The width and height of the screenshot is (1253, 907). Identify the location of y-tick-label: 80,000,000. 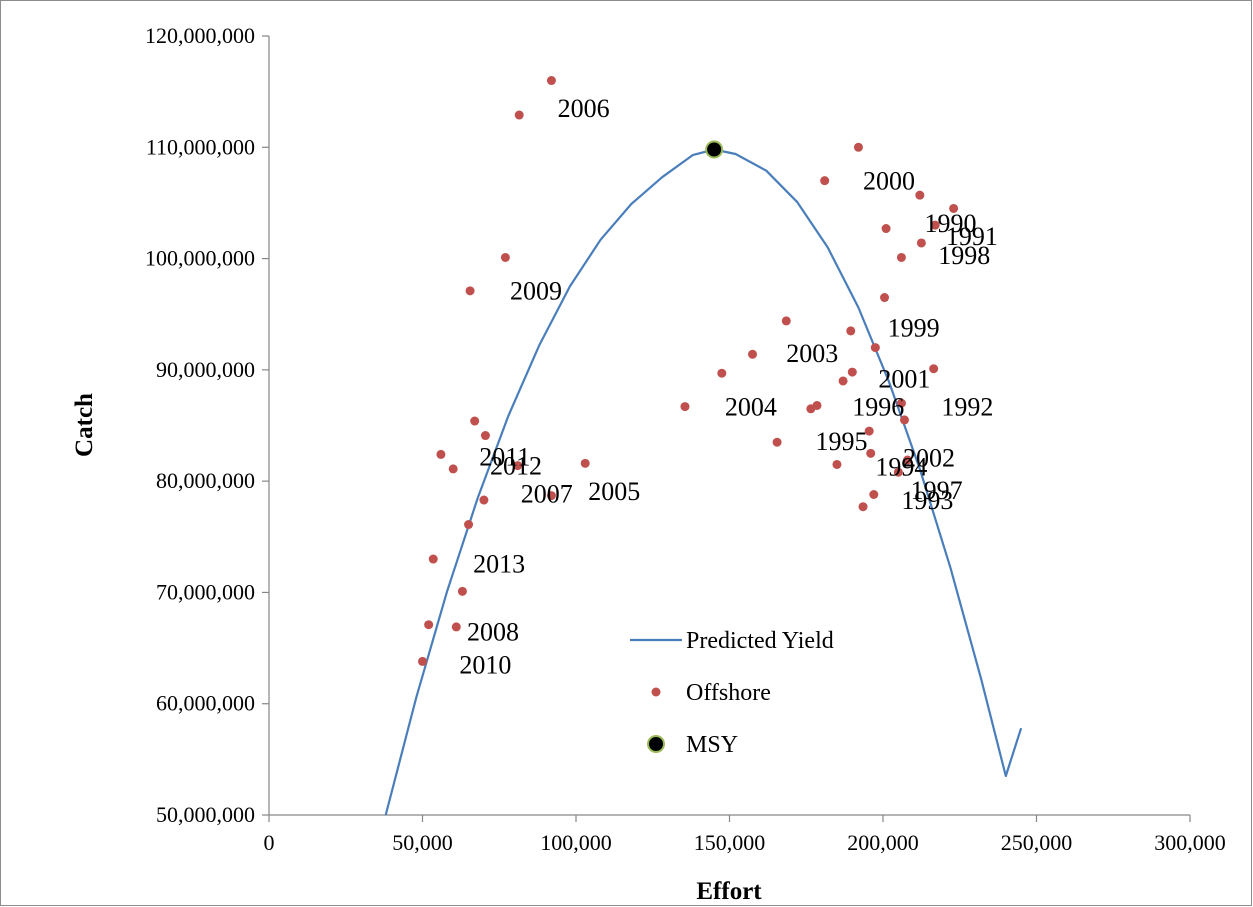
(205, 480).